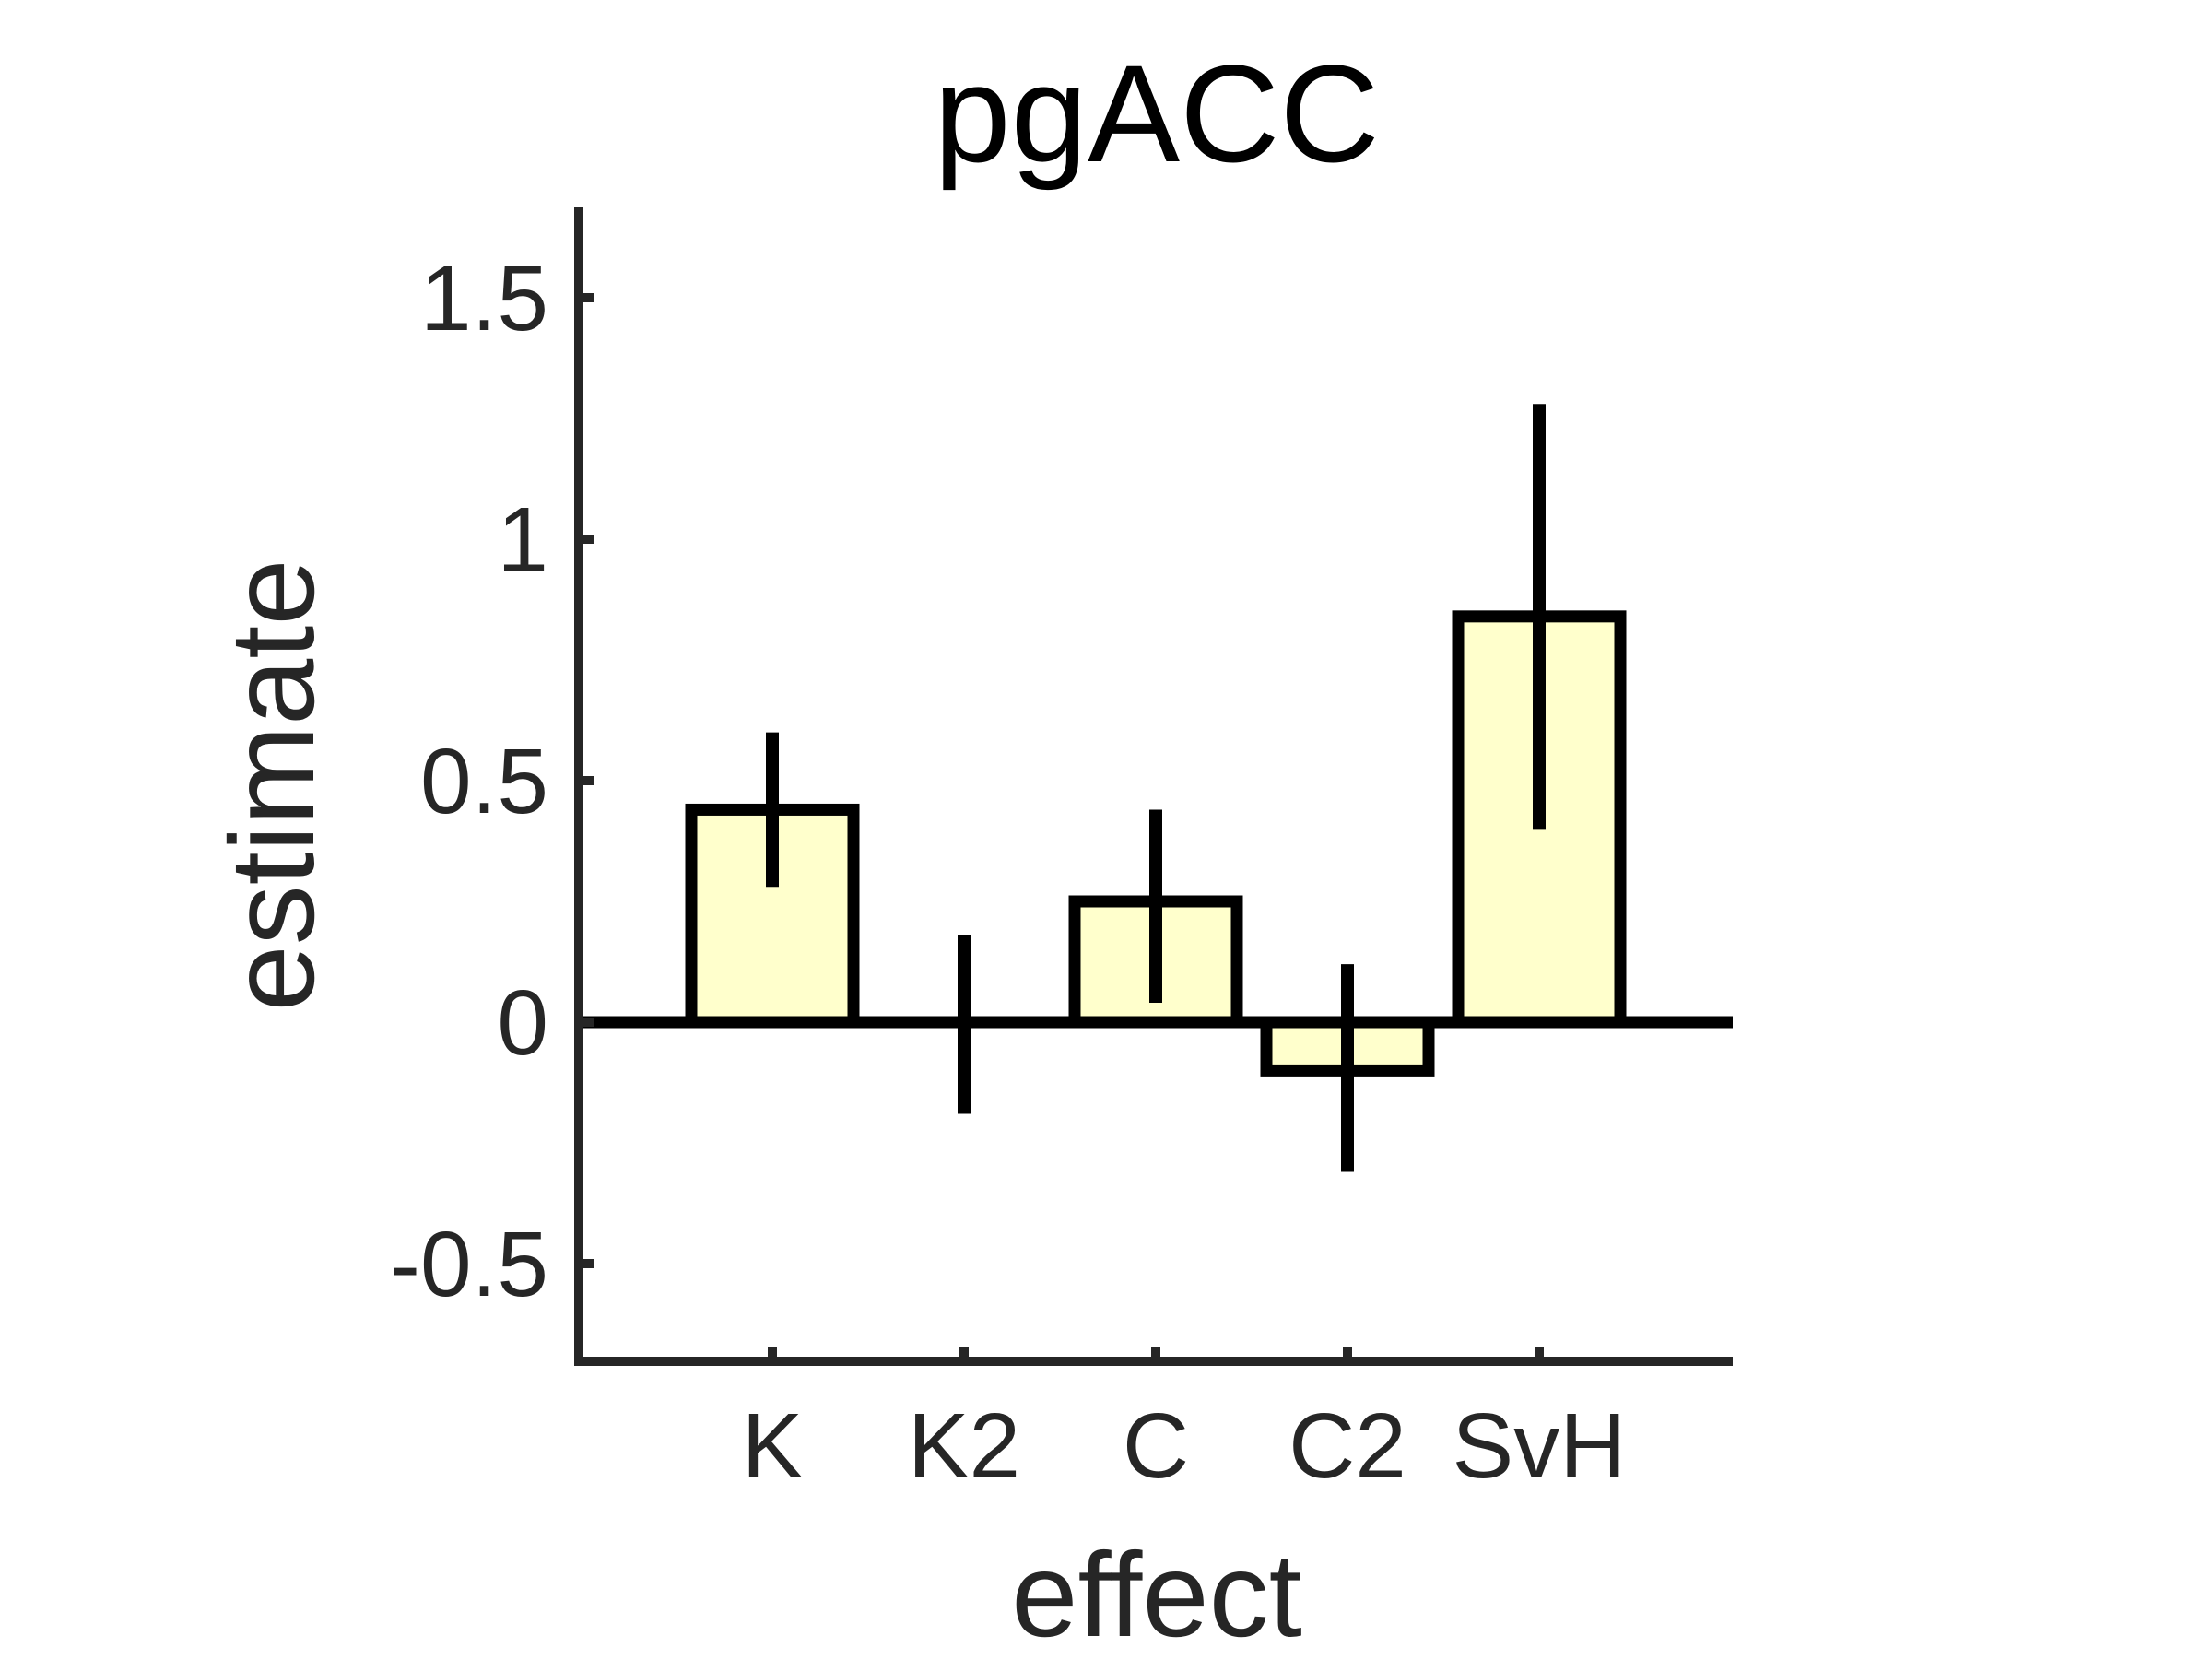 This screenshot has width=2212, height=1659. I want to click on x-ticks-layer: K K2 C C2 SvH, so click(1184, 1422).